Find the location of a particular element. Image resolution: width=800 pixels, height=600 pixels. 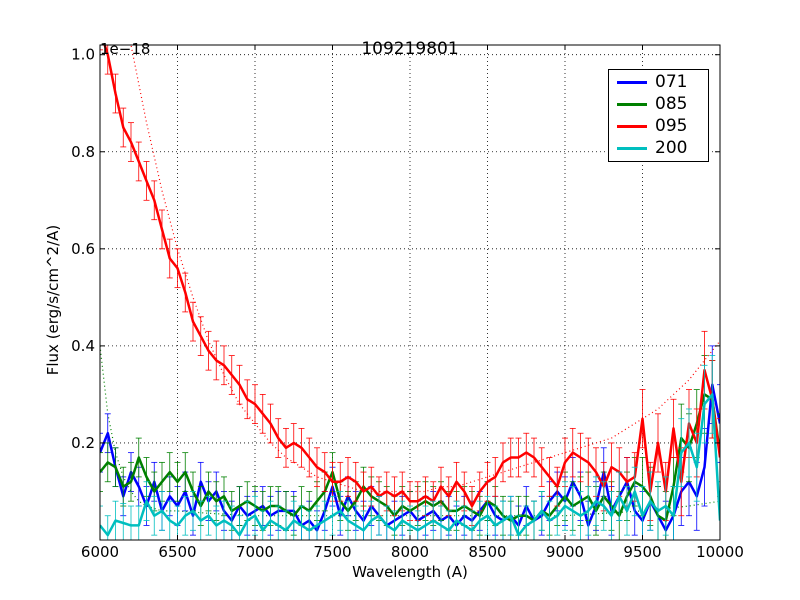

y-tick-label: 0.6 is located at coordinates (83, 249).